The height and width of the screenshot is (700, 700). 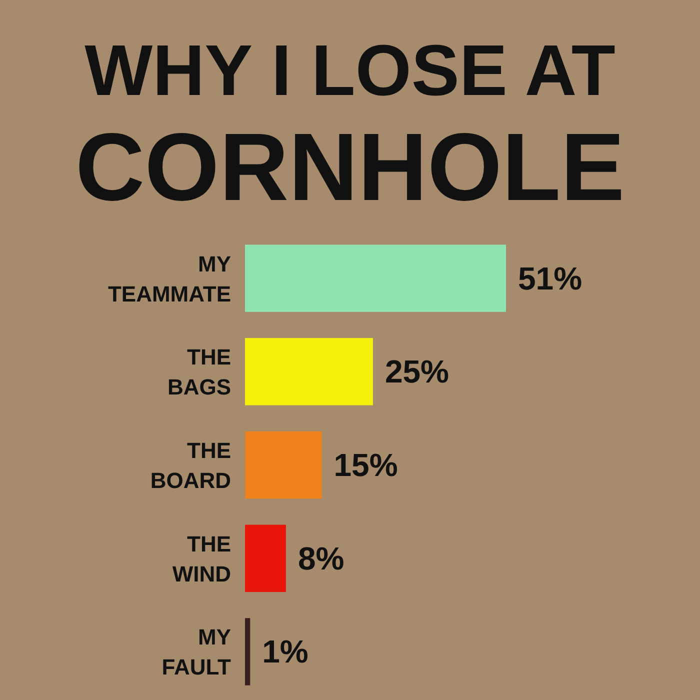 What do you see at coordinates (199, 372) in the screenshot?
I see `y-tick-label: THE BAGS` at bounding box center [199, 372].